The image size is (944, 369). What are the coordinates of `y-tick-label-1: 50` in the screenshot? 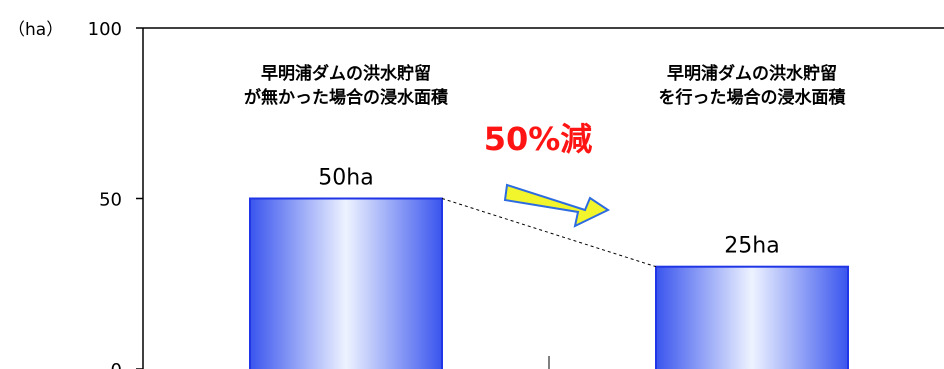 It's located at (110, 200).